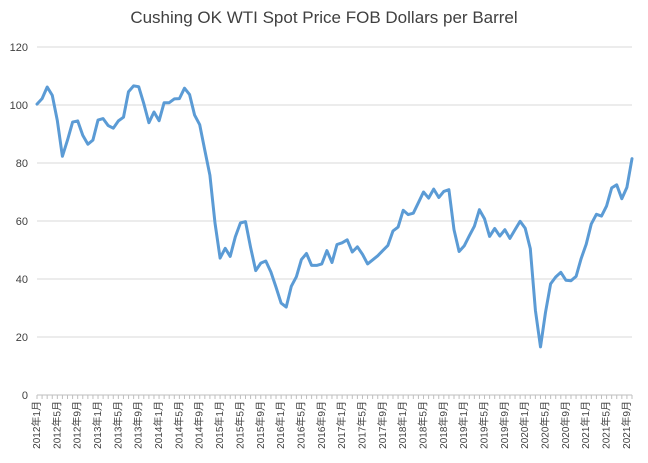 The height and width of the screenshot is (463, 648). I want to click on y-tick-label: 0, so click(25, 396).